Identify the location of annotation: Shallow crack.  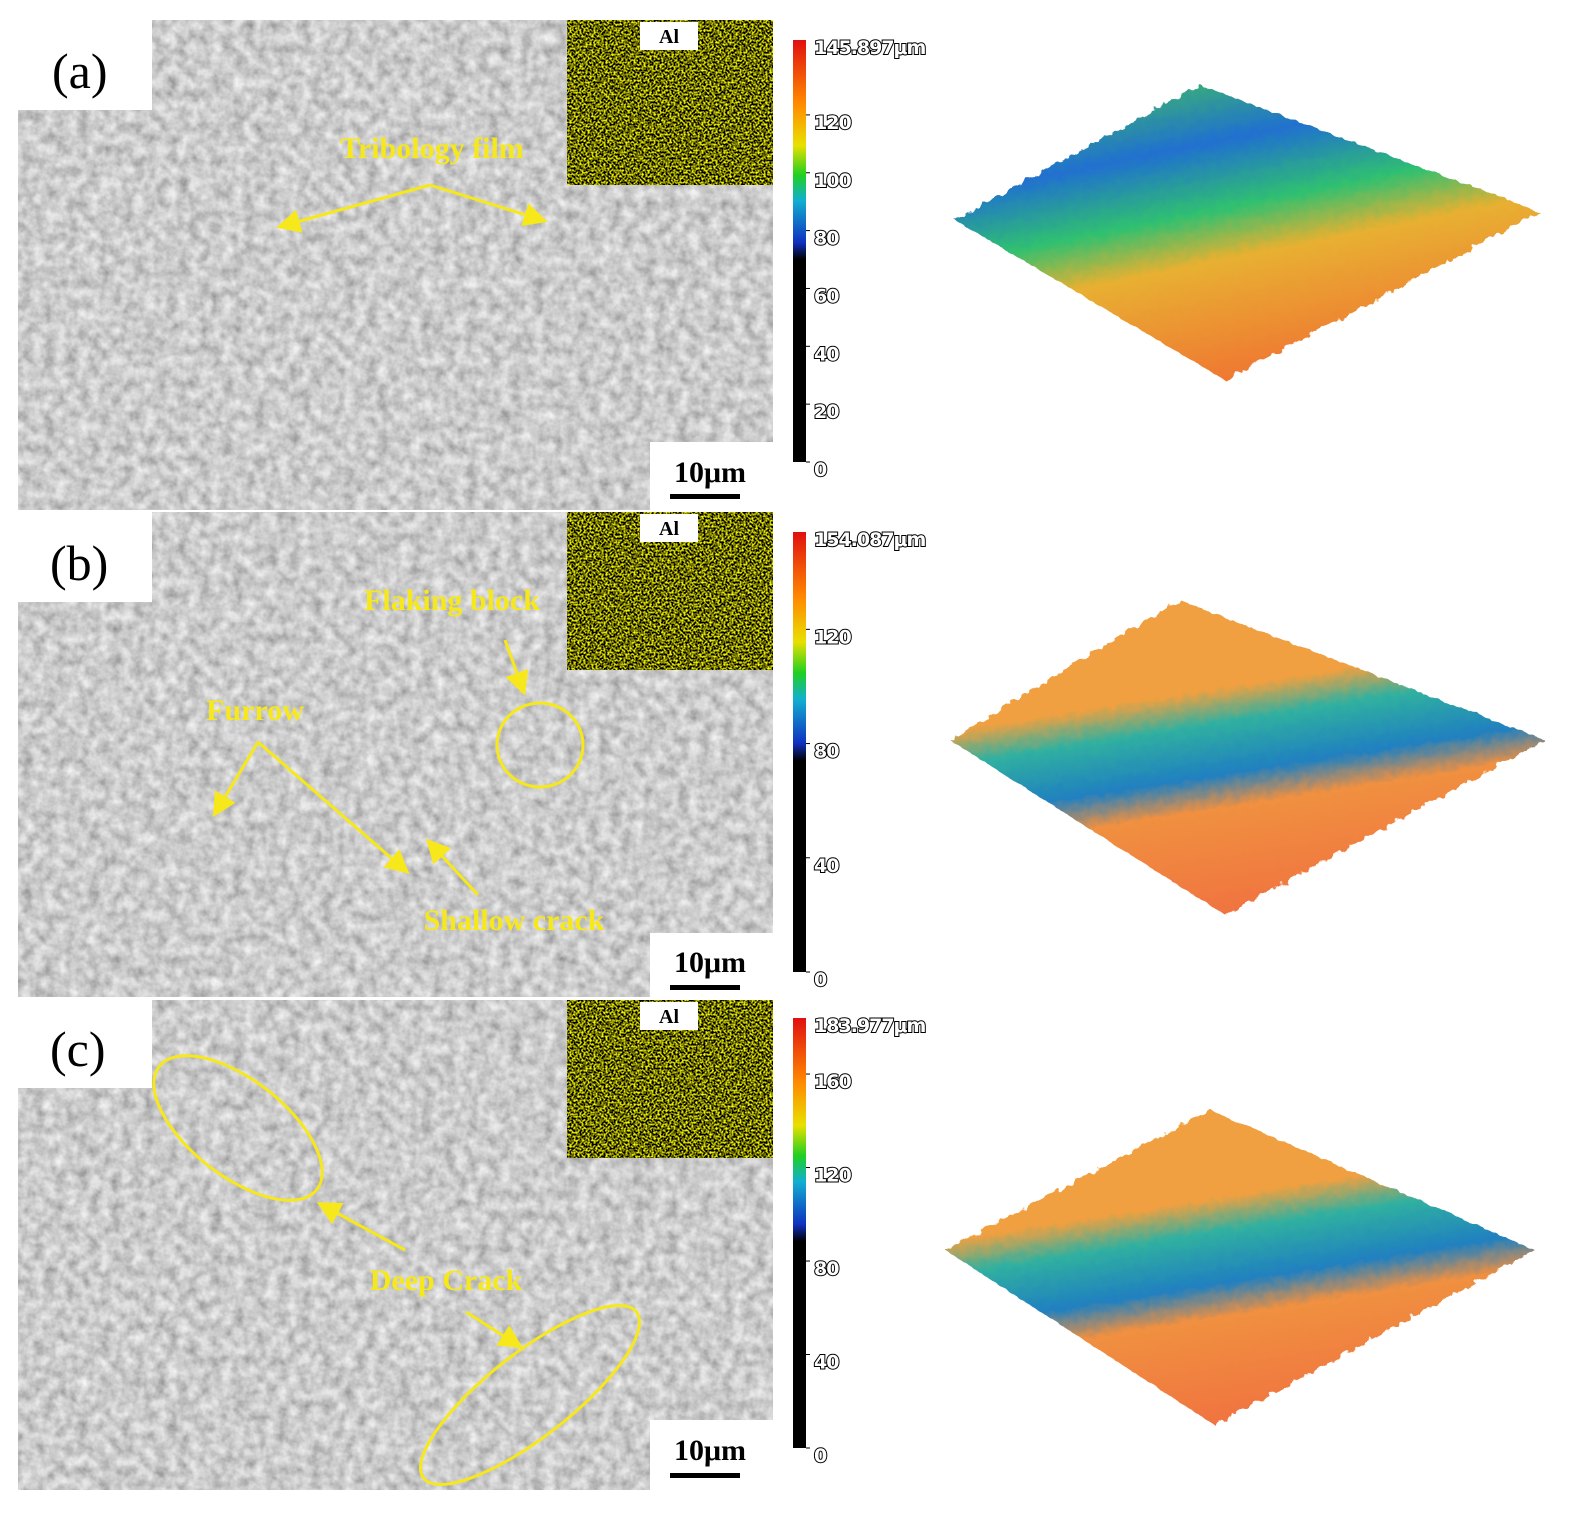
(514, 920).